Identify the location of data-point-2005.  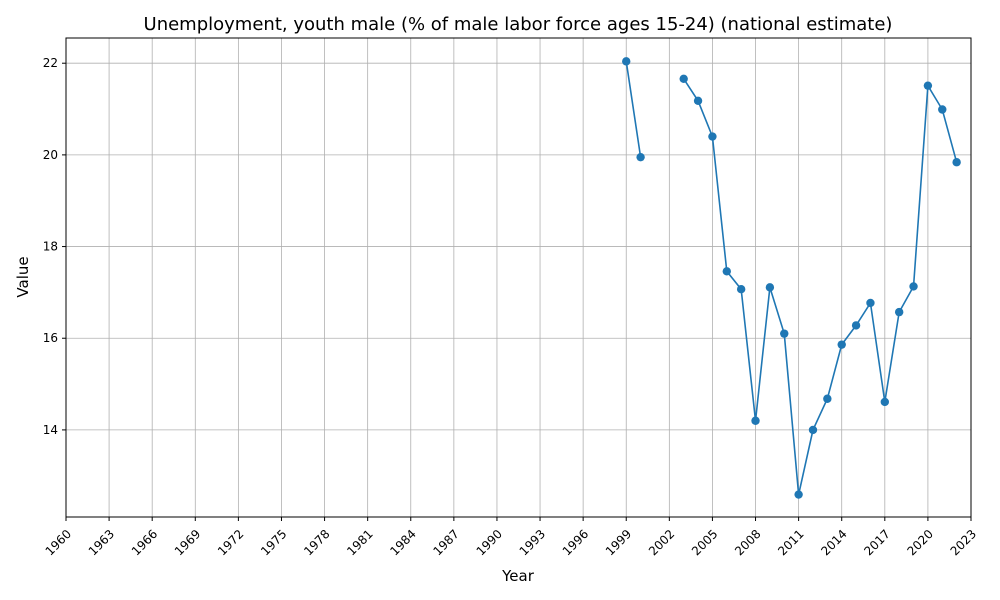
(712, 136).